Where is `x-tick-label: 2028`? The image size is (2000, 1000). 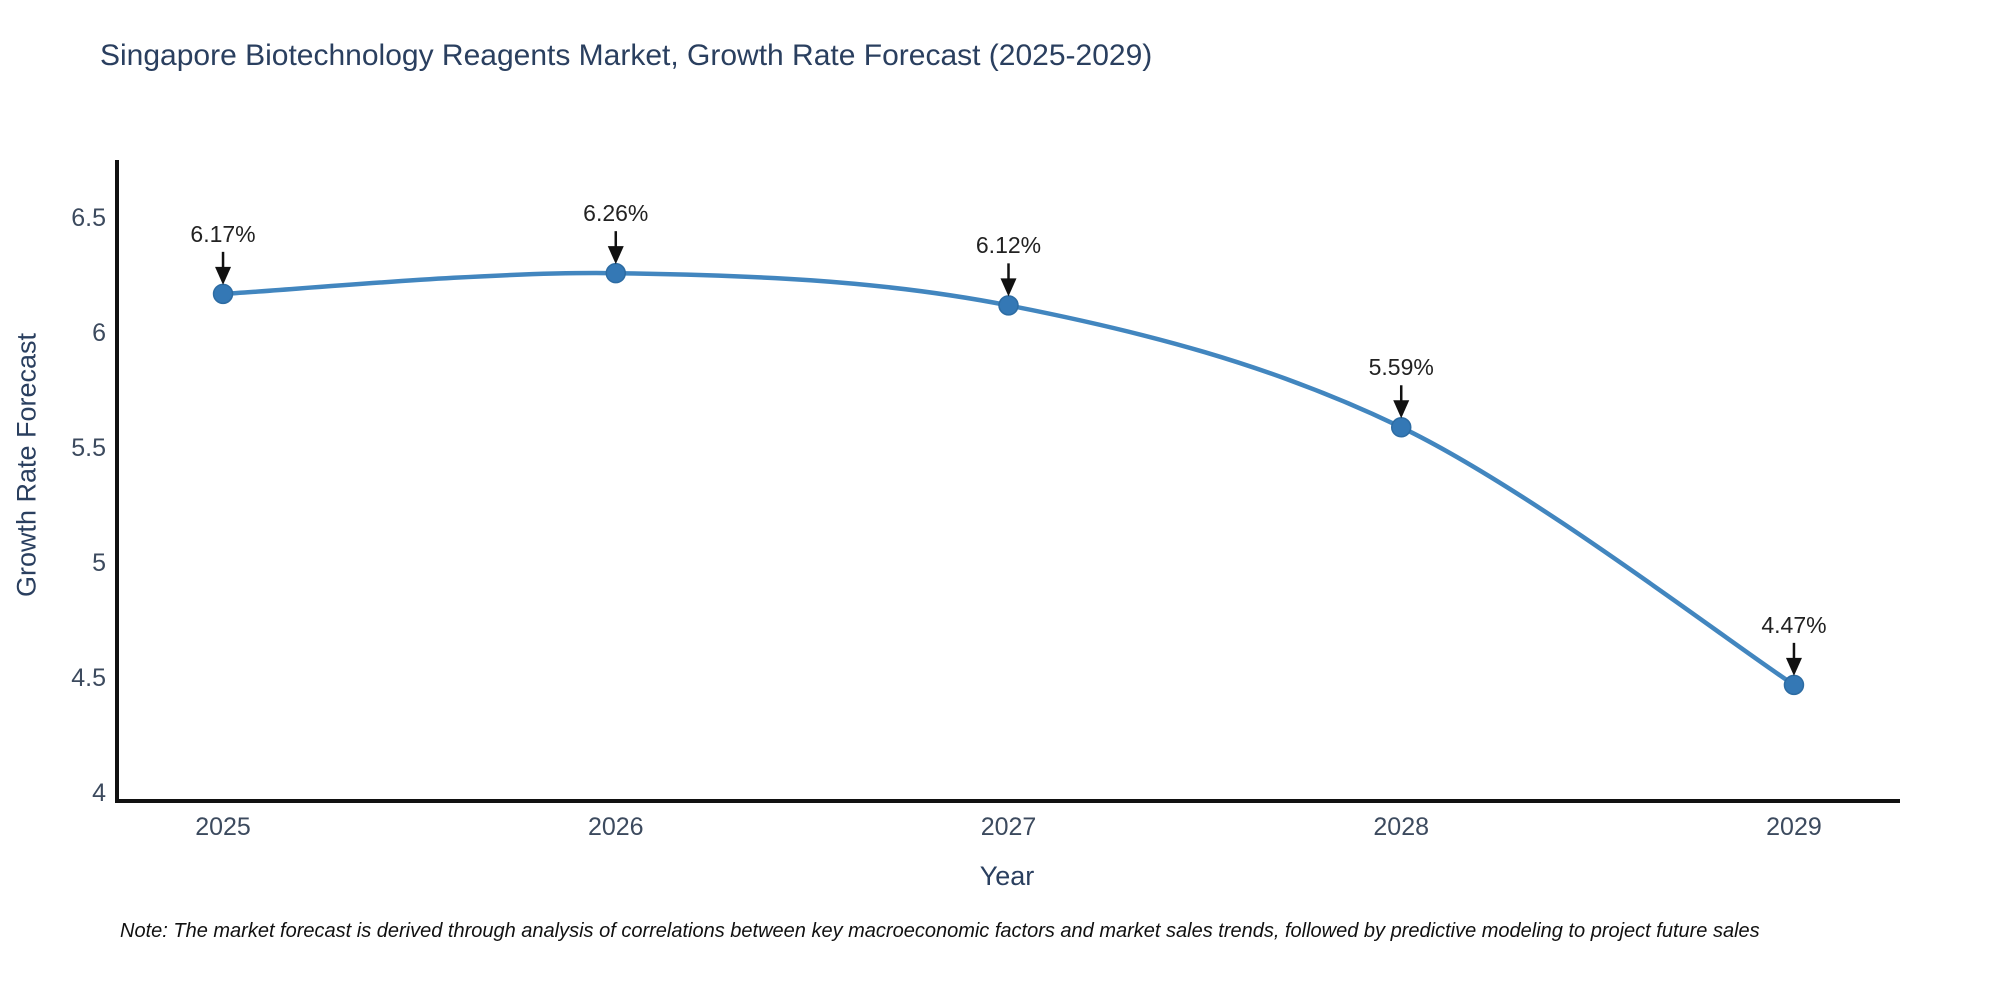
x-tick-label: 2028 is located at coordinates (1401, 827).